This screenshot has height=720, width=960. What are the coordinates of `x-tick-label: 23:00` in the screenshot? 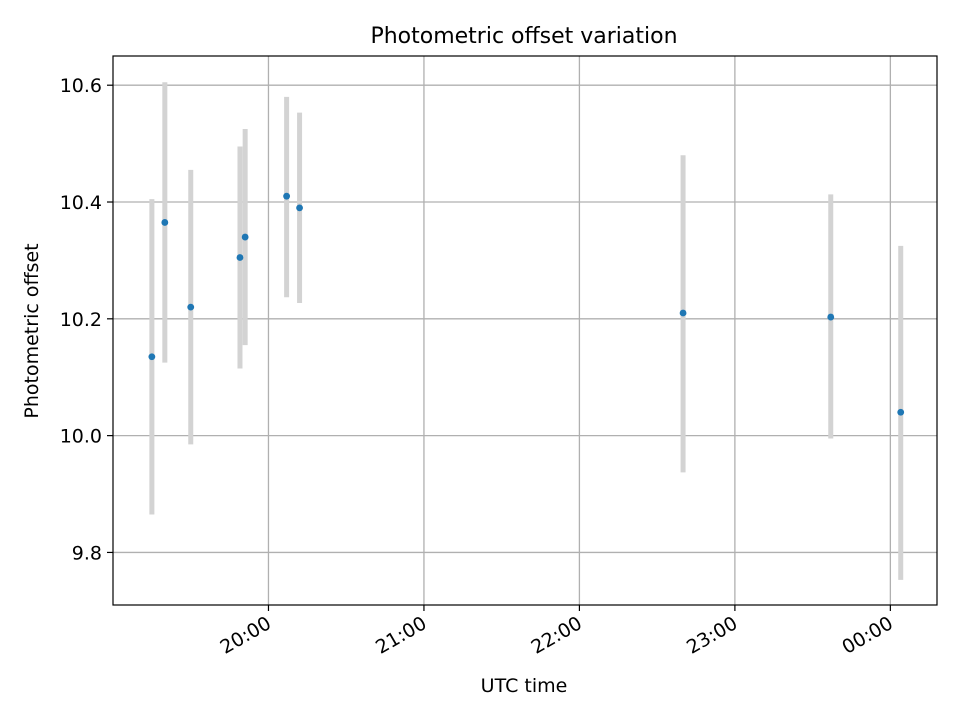 It's located at (712, 635).